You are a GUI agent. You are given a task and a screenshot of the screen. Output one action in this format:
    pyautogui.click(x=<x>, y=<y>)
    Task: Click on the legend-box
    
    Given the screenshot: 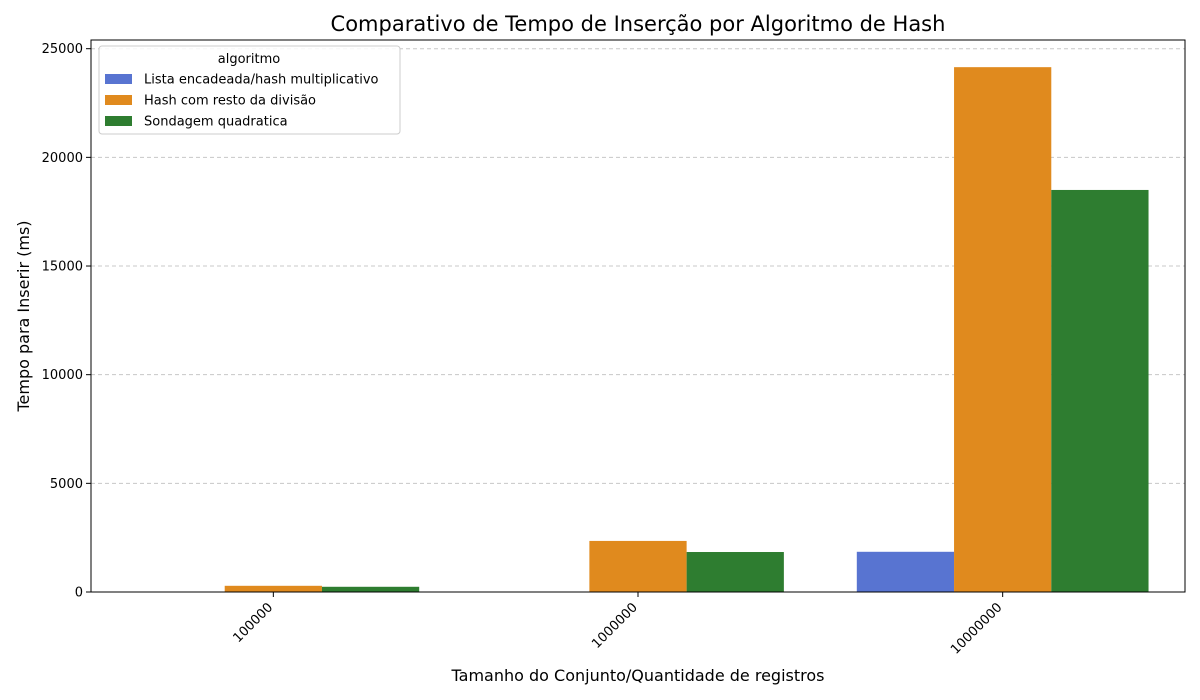 What is the action you would take?
    pyautogui.click(x=249, y=90)
    